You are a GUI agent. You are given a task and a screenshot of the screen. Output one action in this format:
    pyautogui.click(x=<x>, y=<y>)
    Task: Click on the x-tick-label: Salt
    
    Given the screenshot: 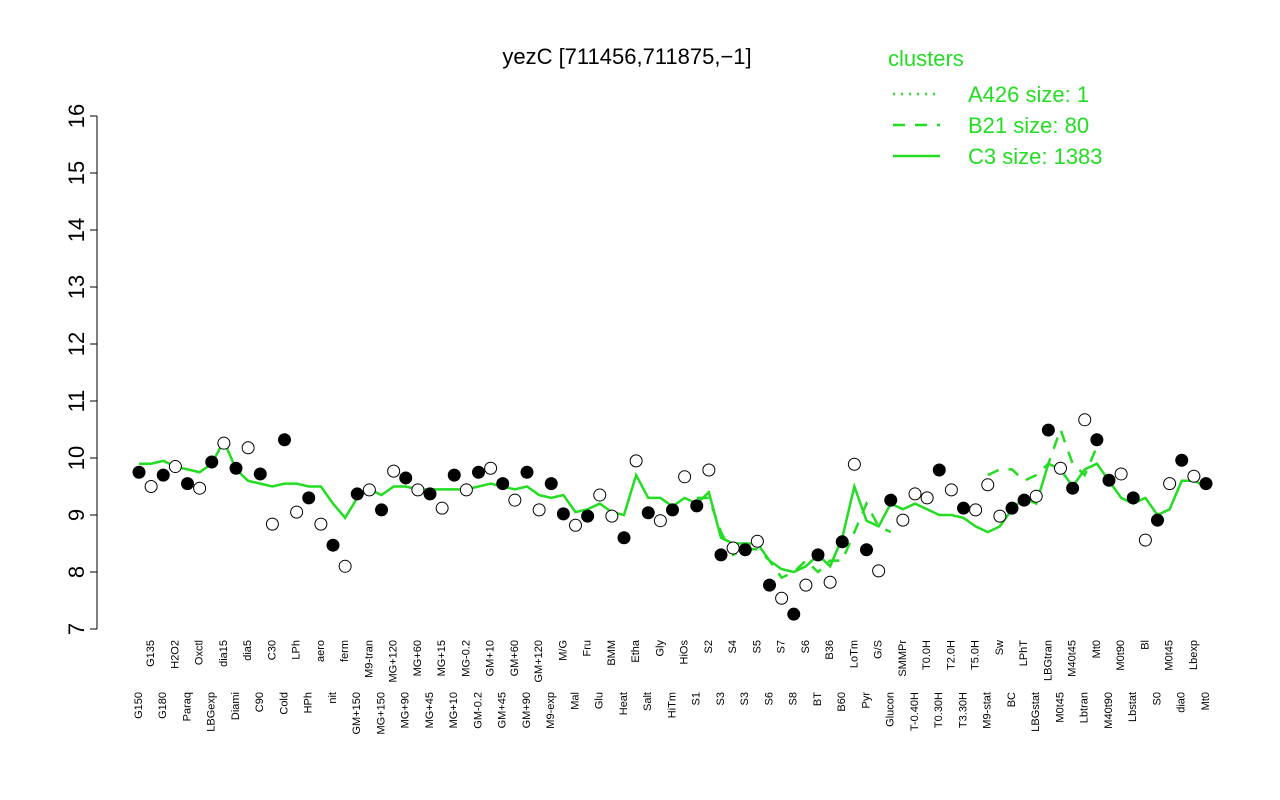 What is the action you would take?
    pyautogui.click(x=648, y=701)
    